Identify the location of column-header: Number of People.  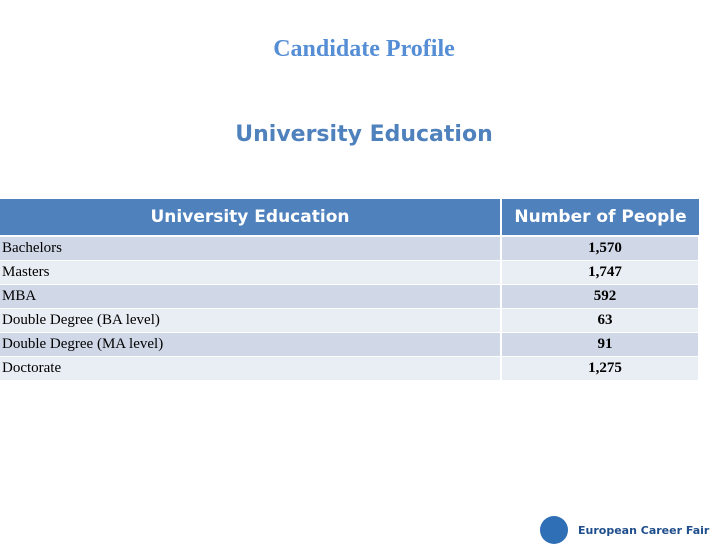
(600, 218).